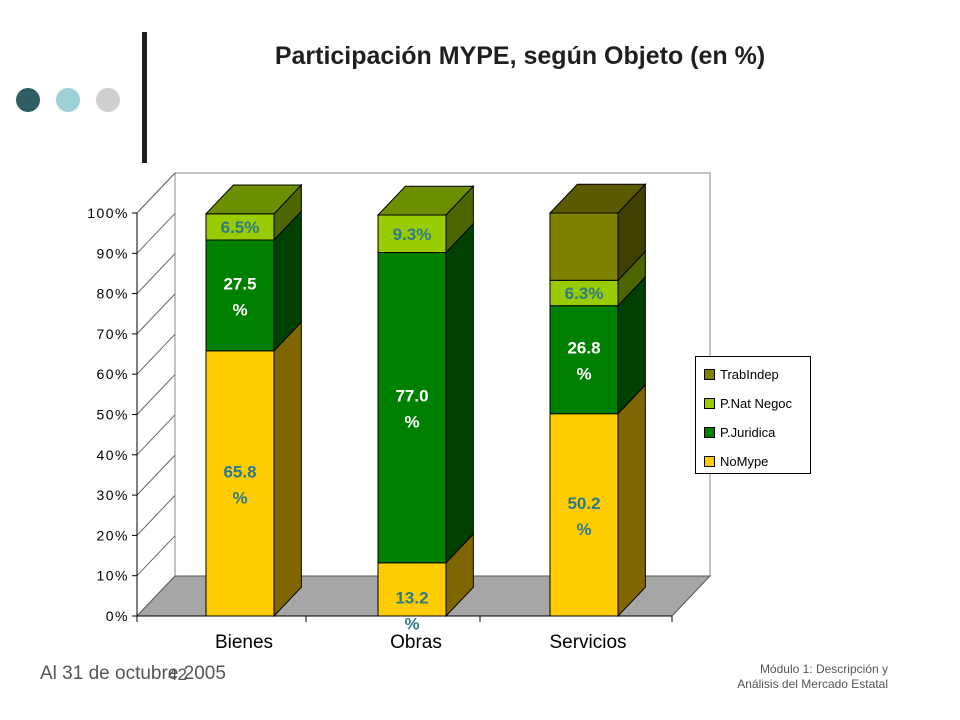 This screenshot has height=720, width=960. What do you see at coordinates (133, 673) in the screenshot?
I see `footer-date: Al 31 de octubre 2005` at bounding box center [133, 673].